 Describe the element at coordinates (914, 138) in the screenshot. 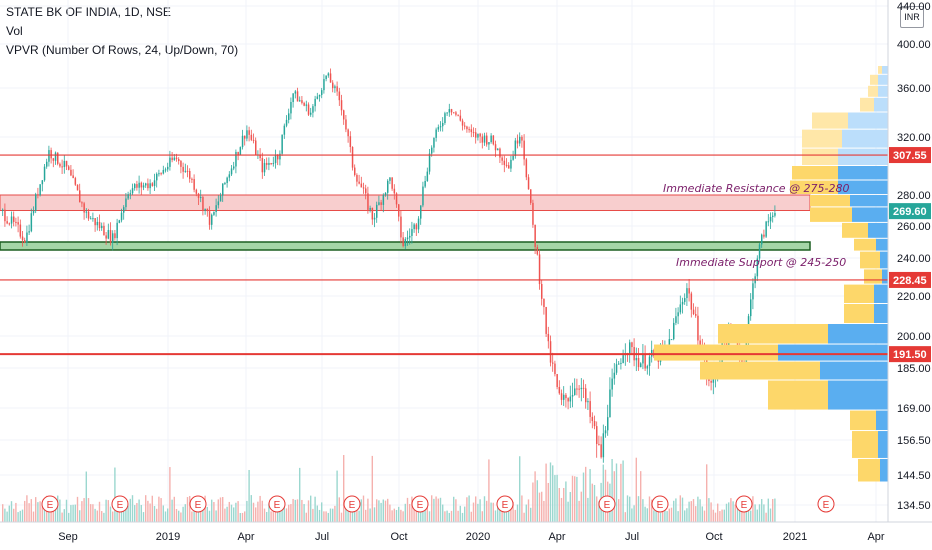

I see `price-tick-label: 320.00` at that location.